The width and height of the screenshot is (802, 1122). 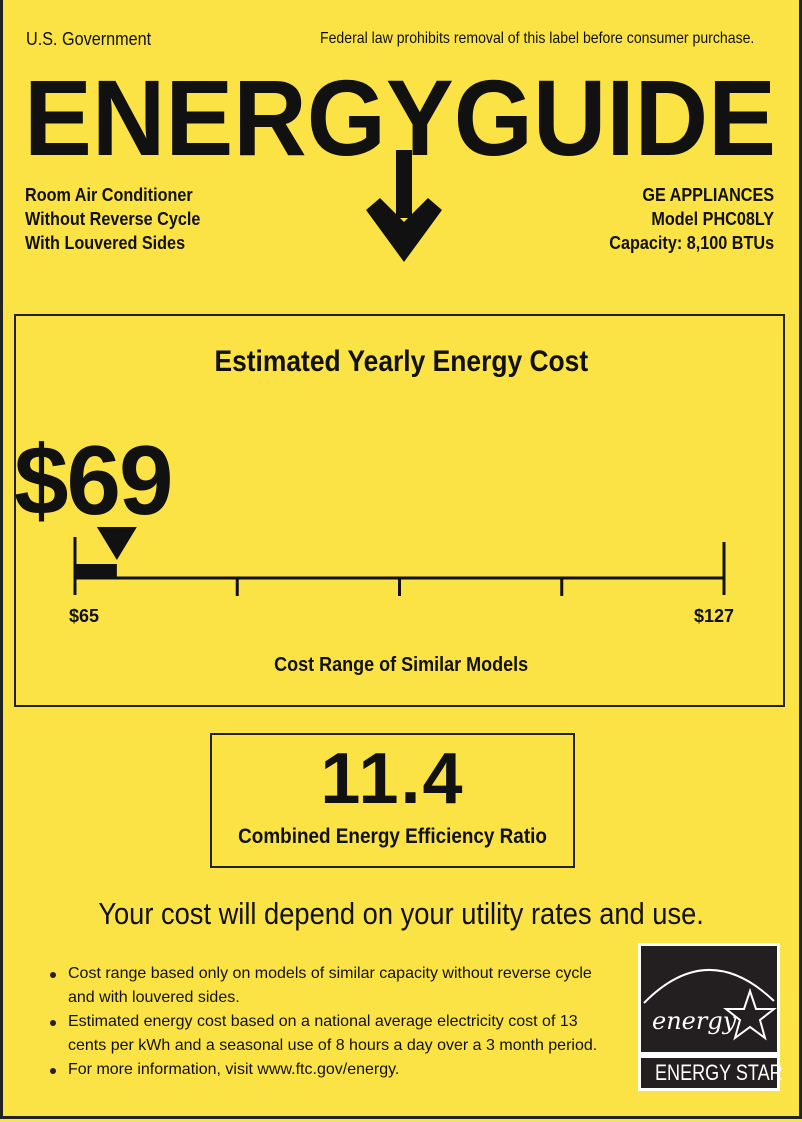 I want to click on cost-range-scale, so click(x=399, y=561).